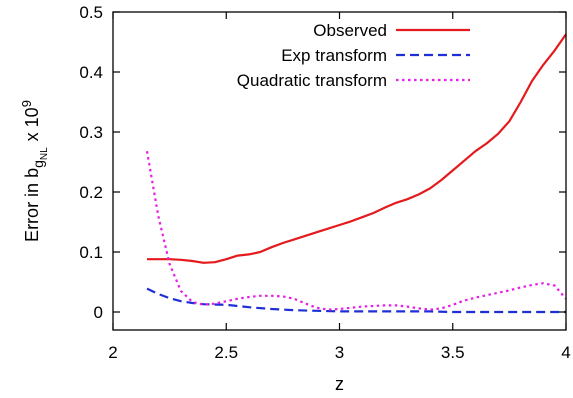 This screenshot has width=573, height=398. What do you see at coordinates (32, 124) in the screenshot?
I see `y-axis-label-suffix: x 10` at bounding box center [32, 124].